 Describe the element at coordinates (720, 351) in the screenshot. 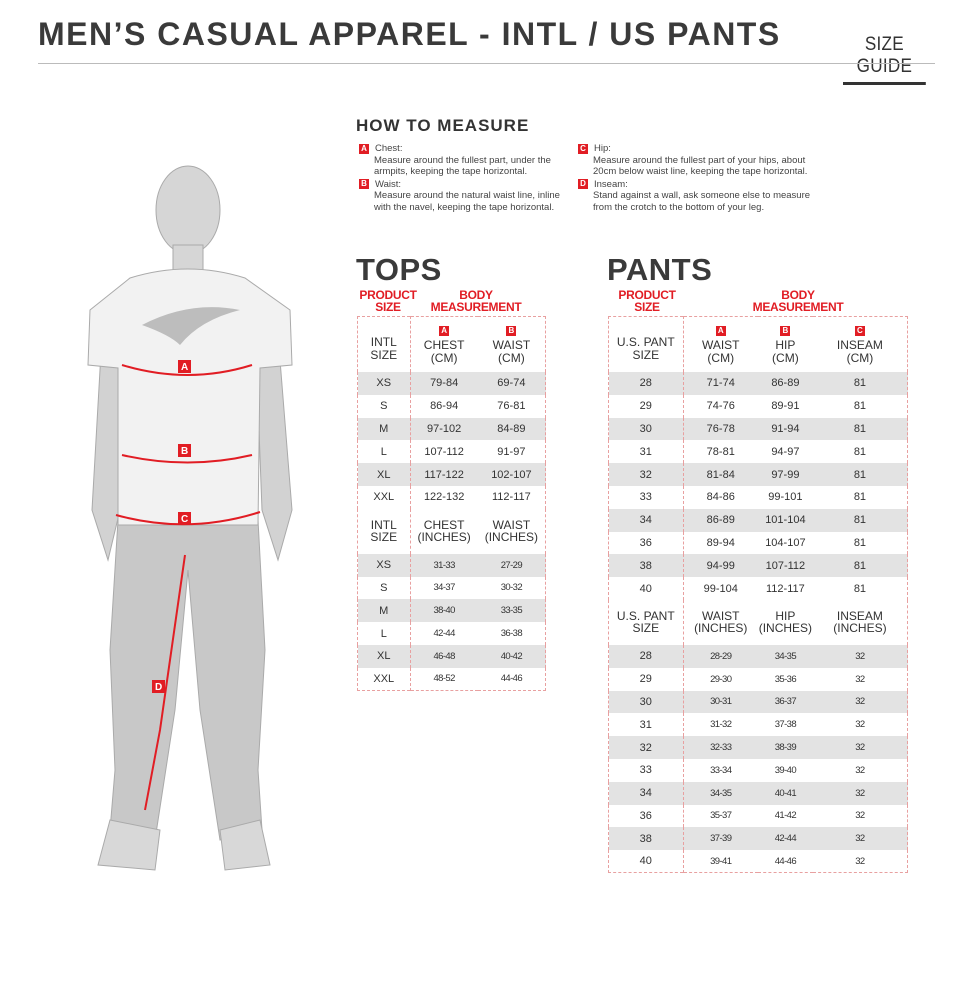

I see `column-header: WAIST (CM)` at that location.